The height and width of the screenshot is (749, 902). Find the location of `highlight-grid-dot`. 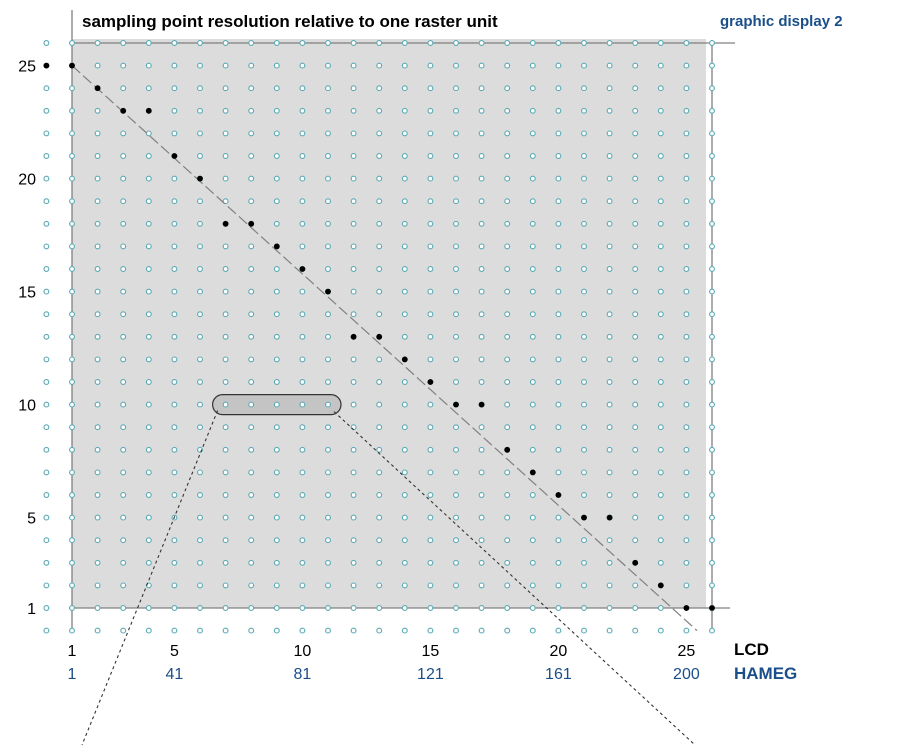

highlight-grid-dot is located at coordinates (251, 404).